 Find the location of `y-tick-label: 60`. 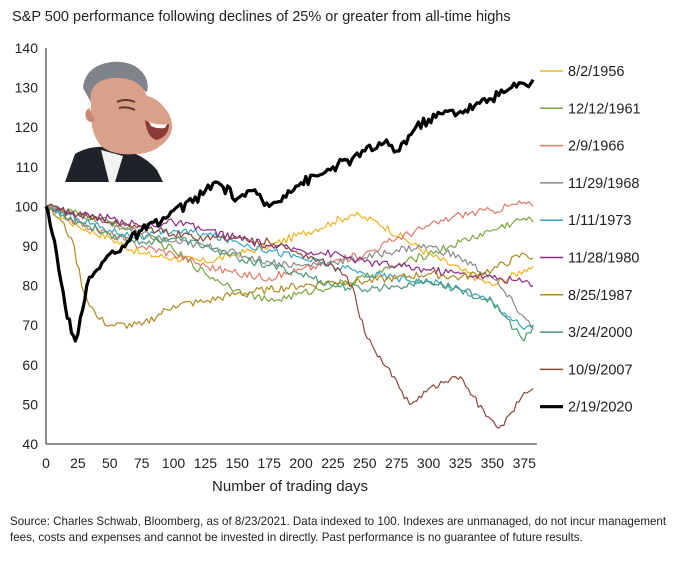

y-tick-label: 60 is located at coordinates (30, 365).